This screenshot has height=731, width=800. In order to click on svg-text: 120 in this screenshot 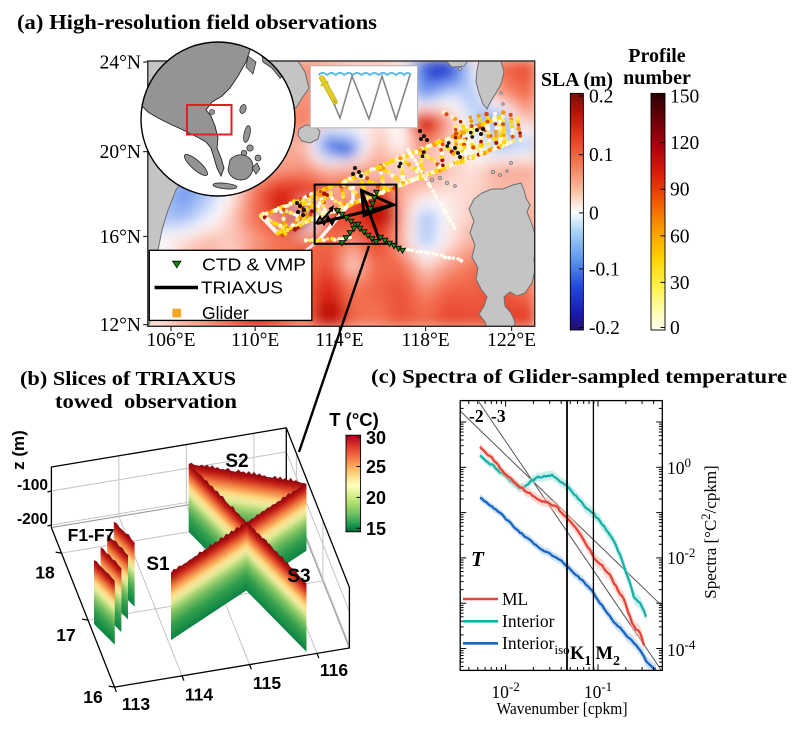, I will do `click(684, 143)`.